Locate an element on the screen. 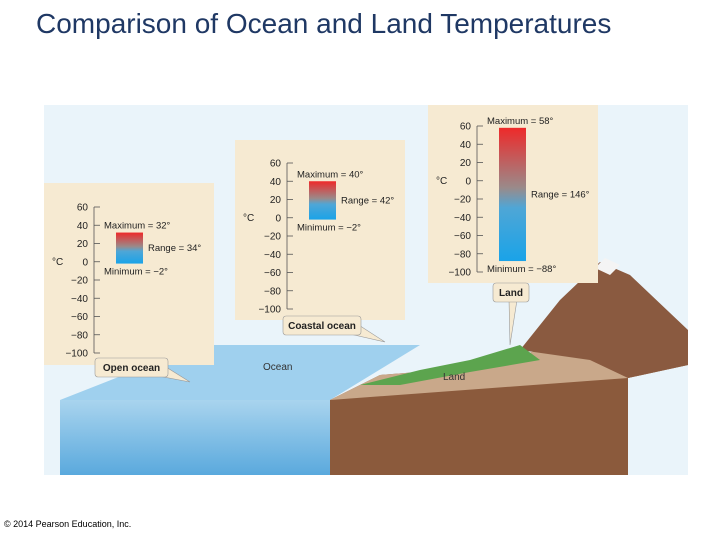 The width and height of the screenshot is (720, 540). snow is located at coordinates (607, 266).